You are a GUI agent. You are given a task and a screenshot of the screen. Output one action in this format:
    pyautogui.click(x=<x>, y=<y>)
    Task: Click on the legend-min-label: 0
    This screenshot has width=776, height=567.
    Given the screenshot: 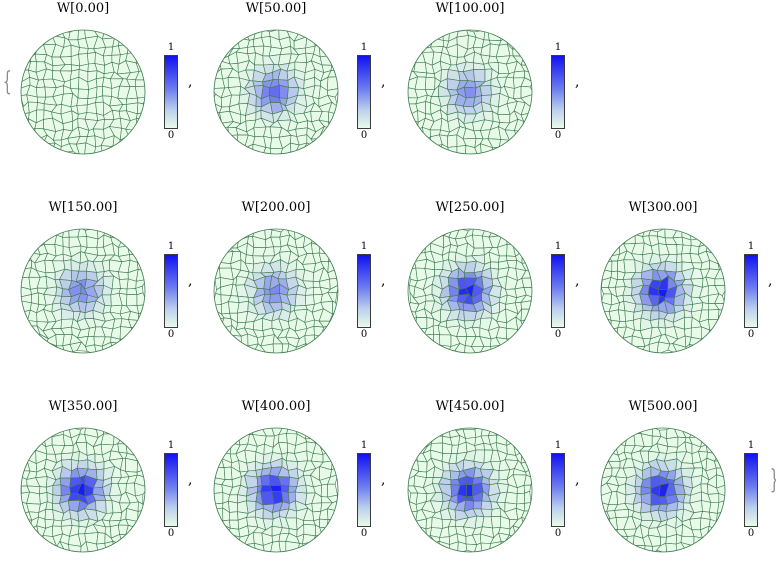 What is the action you would take?
    pyautogui.click(x=364, y=135)
    